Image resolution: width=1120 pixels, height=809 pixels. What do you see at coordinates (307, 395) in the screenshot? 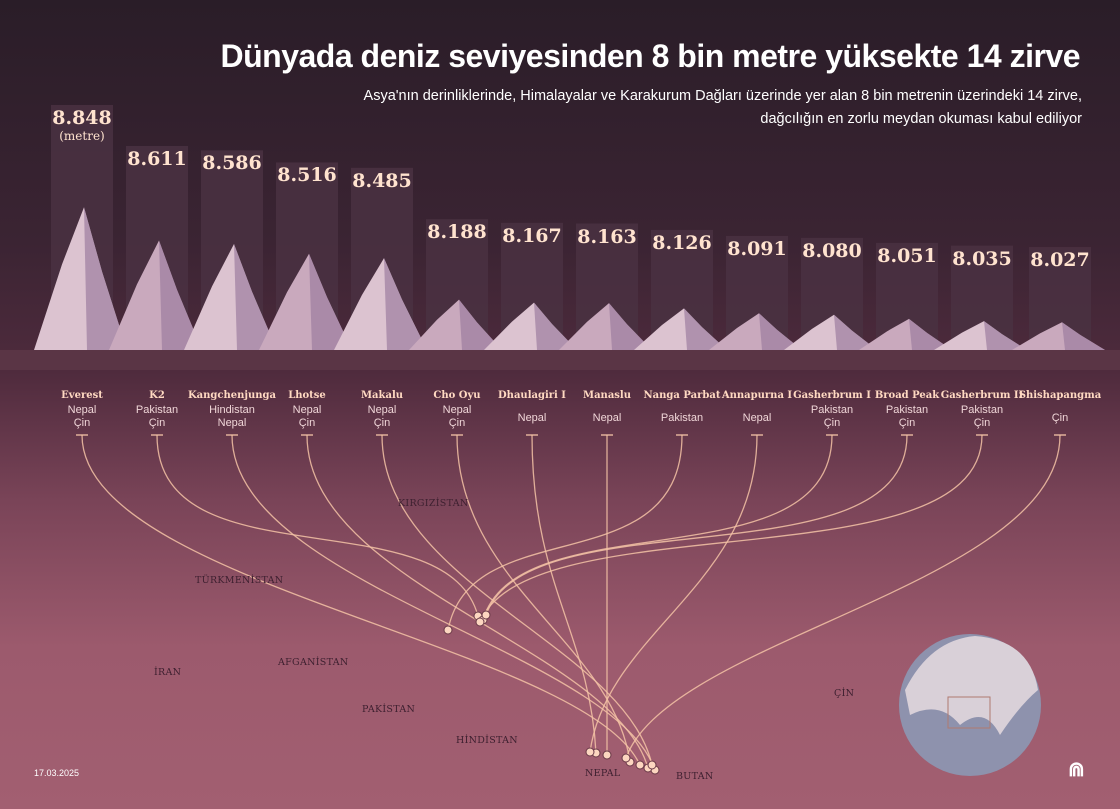
I see `peak-name: Lhotse` at bounding box center [307, 395].